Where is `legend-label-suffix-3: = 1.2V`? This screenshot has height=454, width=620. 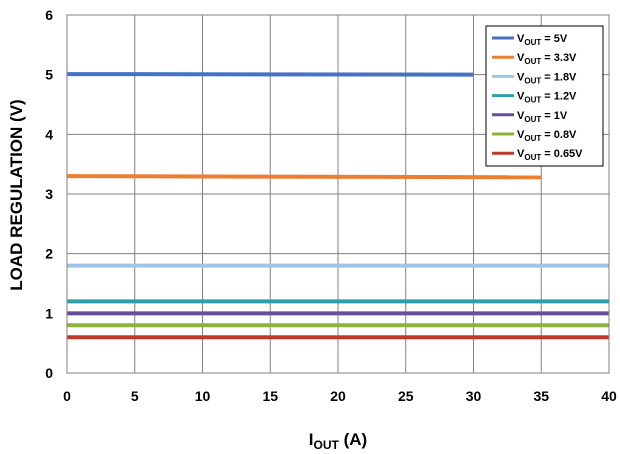 legend-label-suffix-3: = 1.2V is located at coordinates (559, 97).